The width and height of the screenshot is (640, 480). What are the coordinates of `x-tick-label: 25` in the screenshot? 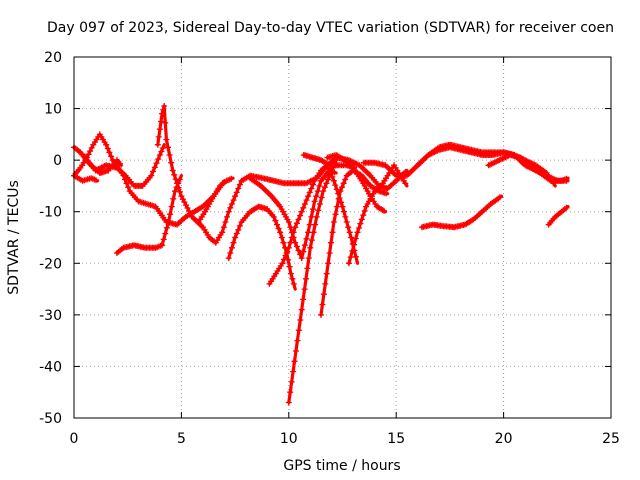 It's located at (611, 439).